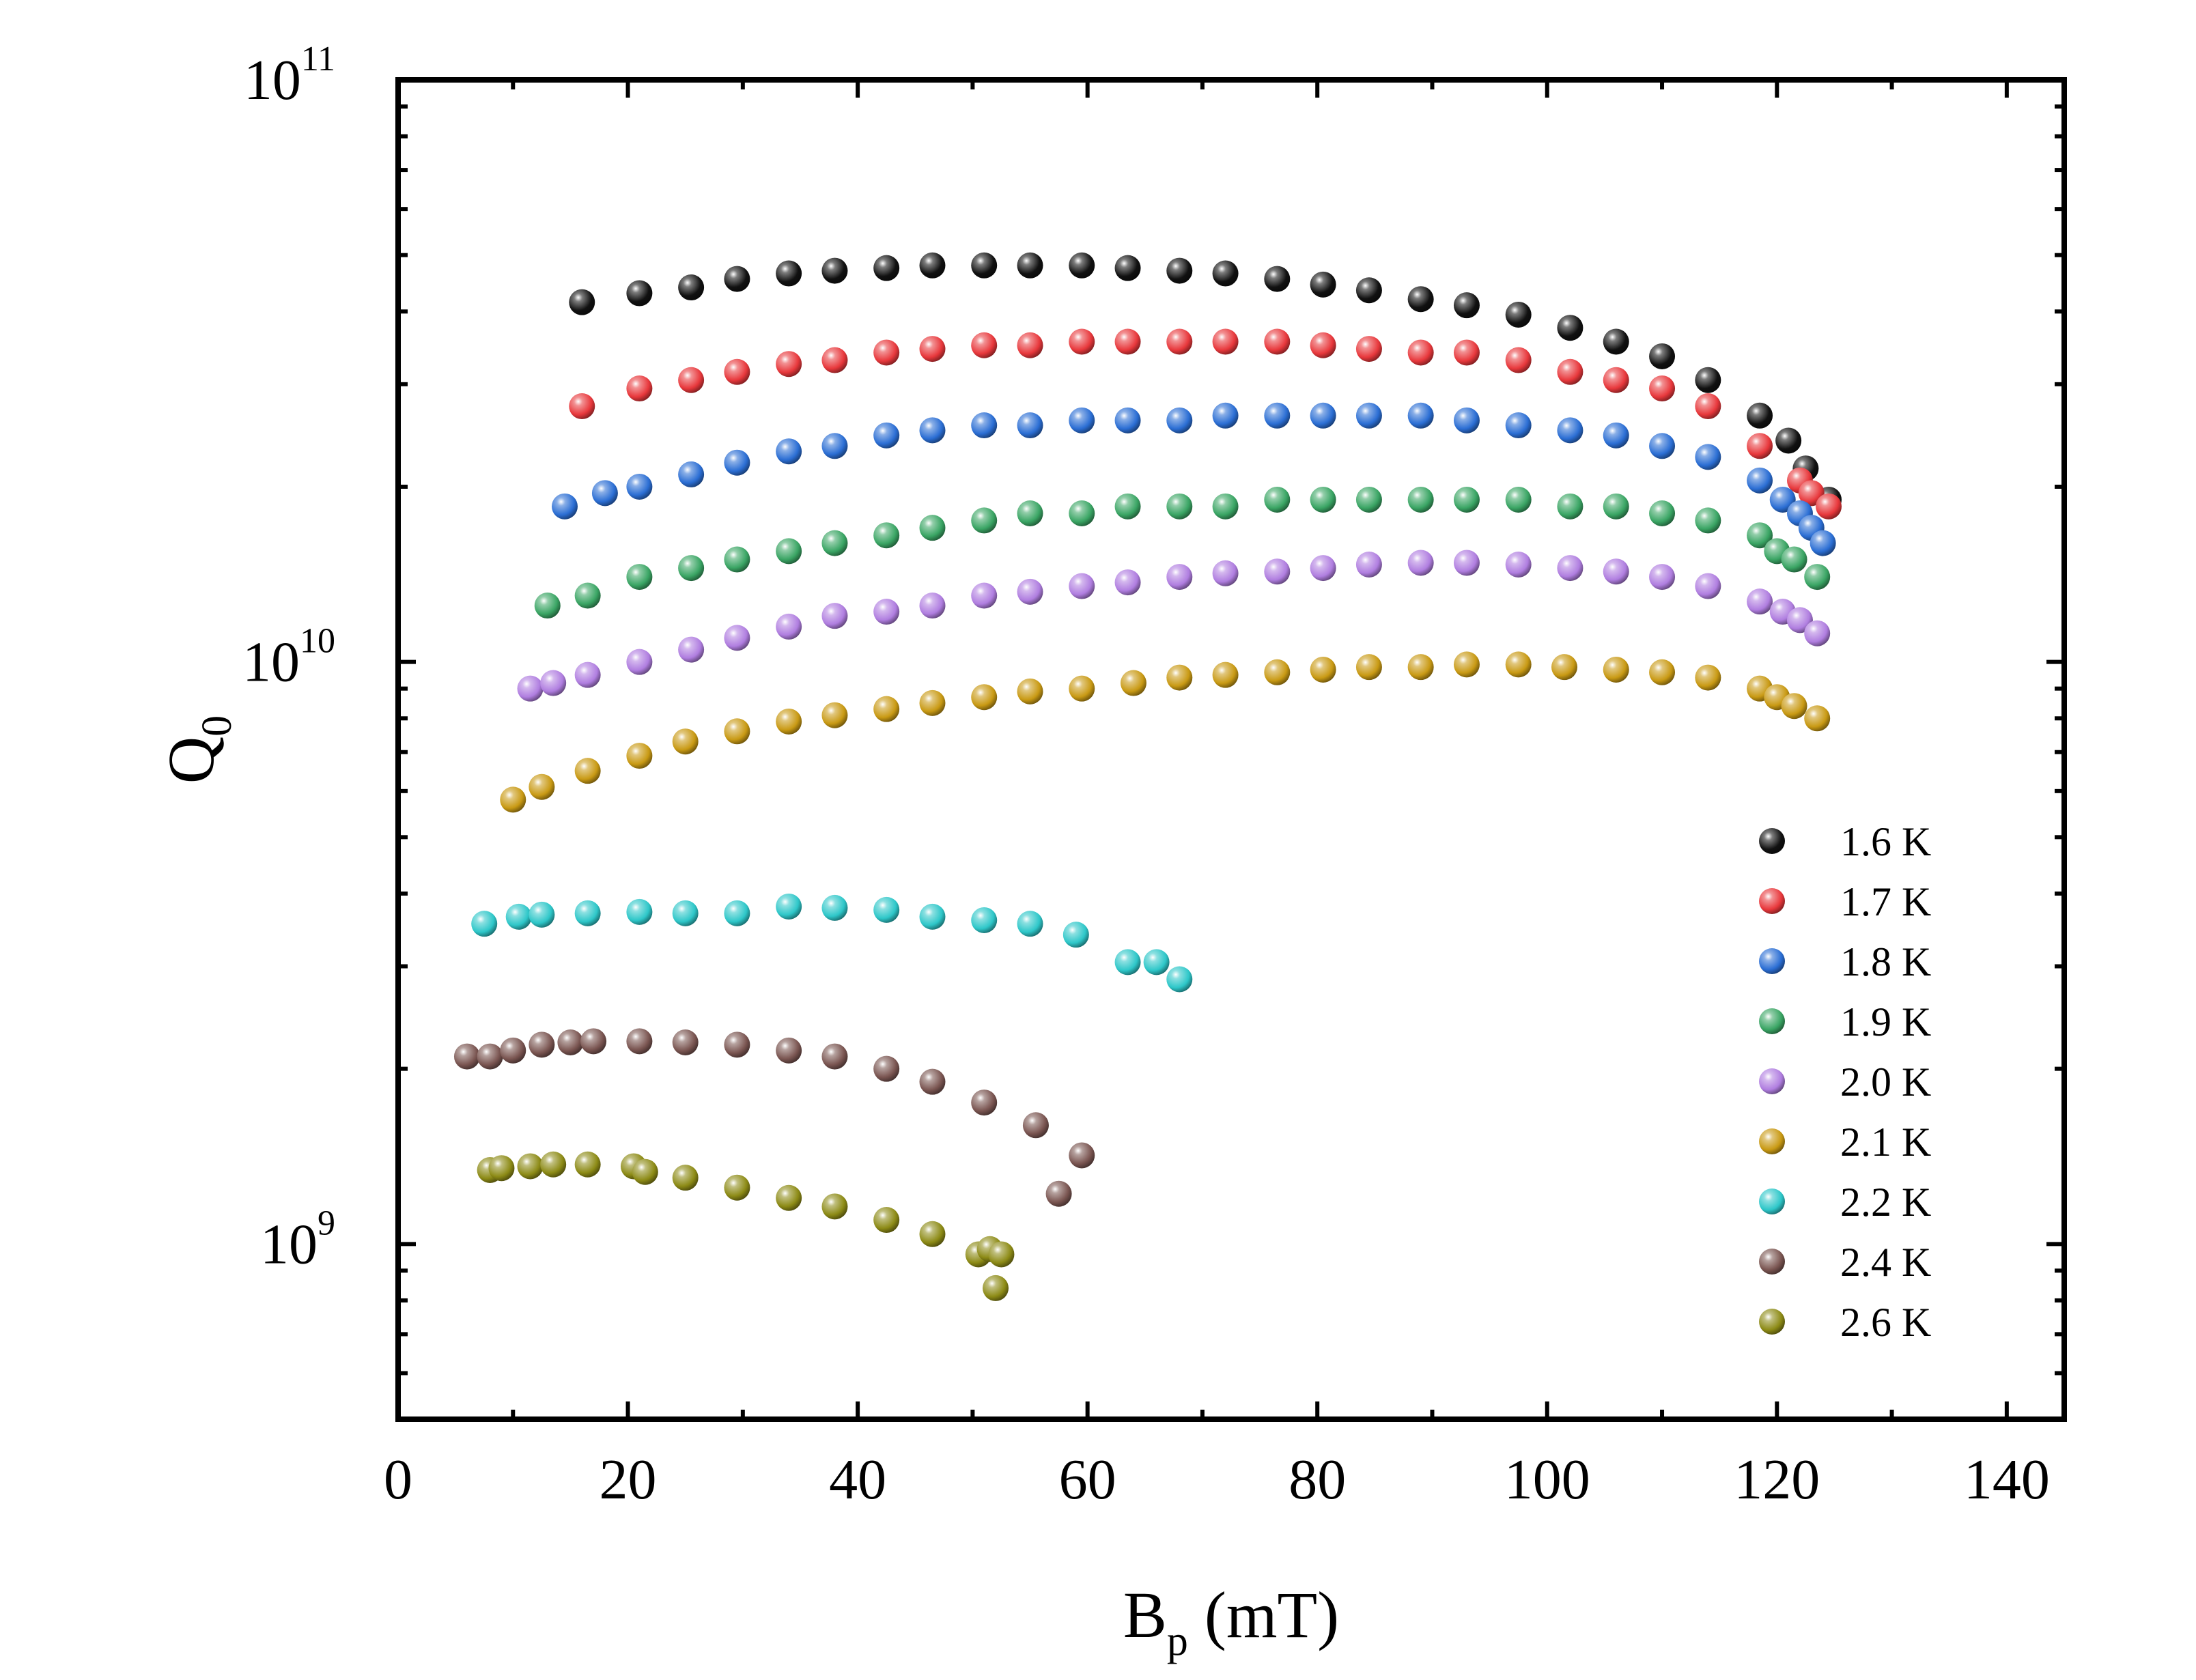 This screenshot has width=2196, height=1680. I want to click on legend-label: 1.8 K, so click(1886, 961).